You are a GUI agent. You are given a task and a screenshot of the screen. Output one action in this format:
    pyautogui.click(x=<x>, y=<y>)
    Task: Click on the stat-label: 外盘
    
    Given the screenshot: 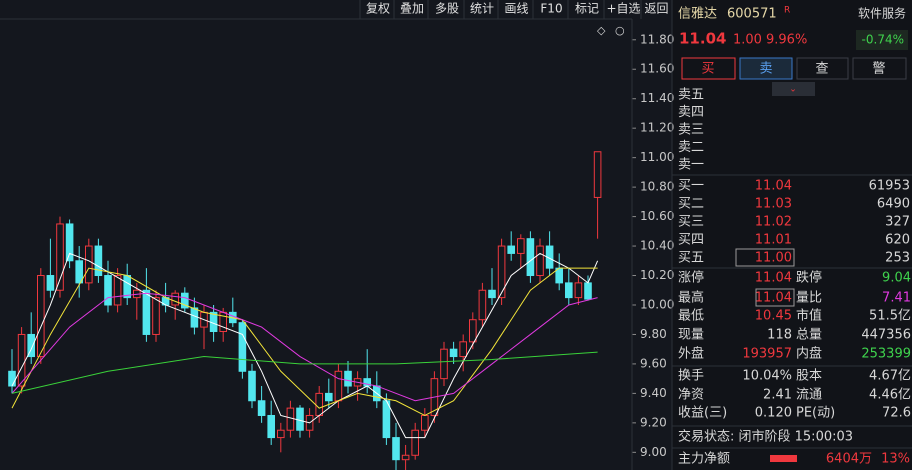 What is the action you would take?
    pyautogui.click(x=691, y=354)
    